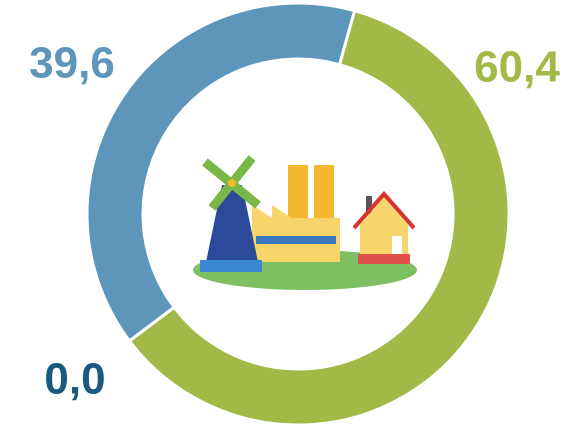 This screenshot has width=566, height=425. What do you see at coordinates (232, 183) in the screenshot?
I see `windmill-hub` at bounding box center [232, 183].